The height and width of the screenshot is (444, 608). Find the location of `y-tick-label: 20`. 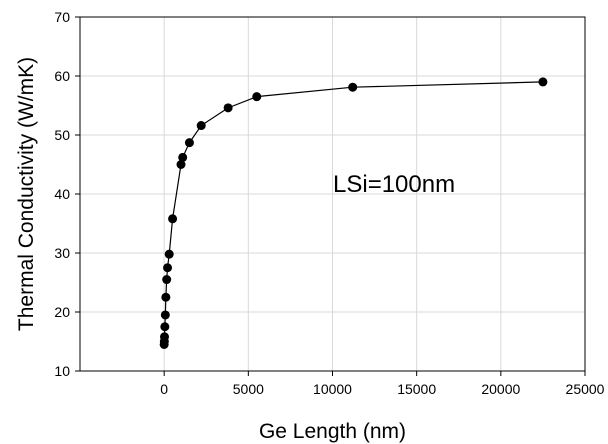

y-tick-label: 20 is located at coordinates (62, 312).